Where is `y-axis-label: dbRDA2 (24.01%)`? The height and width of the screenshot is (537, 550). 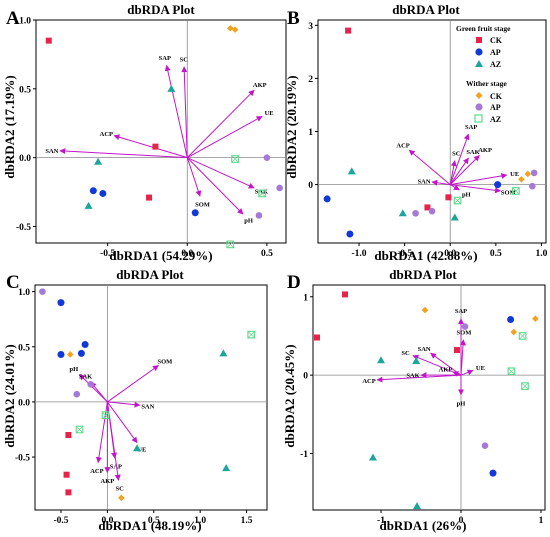
y-axis-label: dbRDA2 (24.01%) is located at coordinates (9, 395).